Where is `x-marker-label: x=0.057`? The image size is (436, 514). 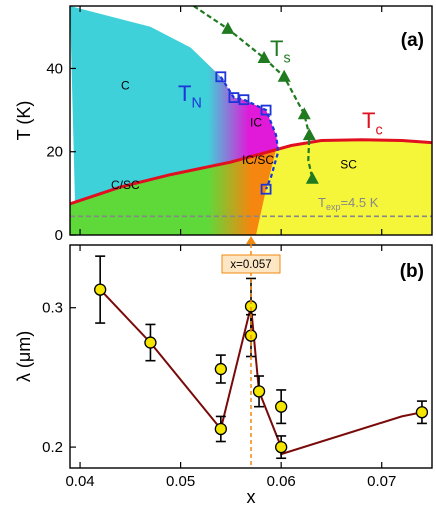
x-marker-label: x=0.057 is located at coordinates (250, 265).